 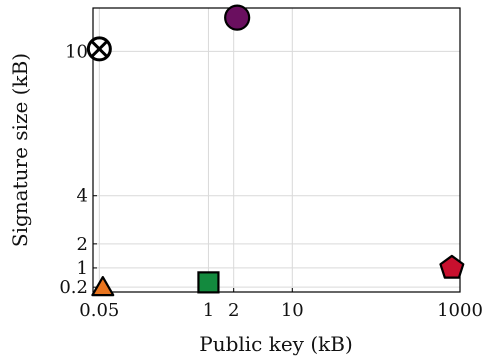 I want to click on y-tick-label: 1, so click(x=82, y=268).